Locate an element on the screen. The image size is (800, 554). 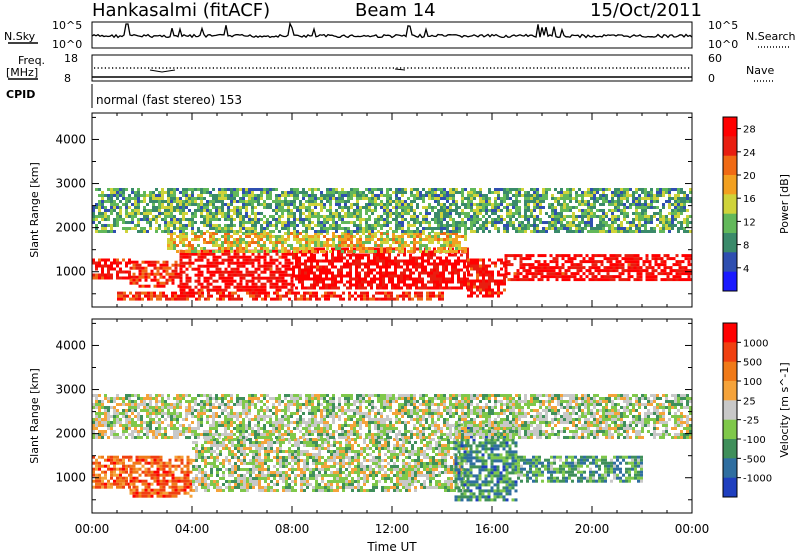
heatmap-band is located at coordinates (280, 296).